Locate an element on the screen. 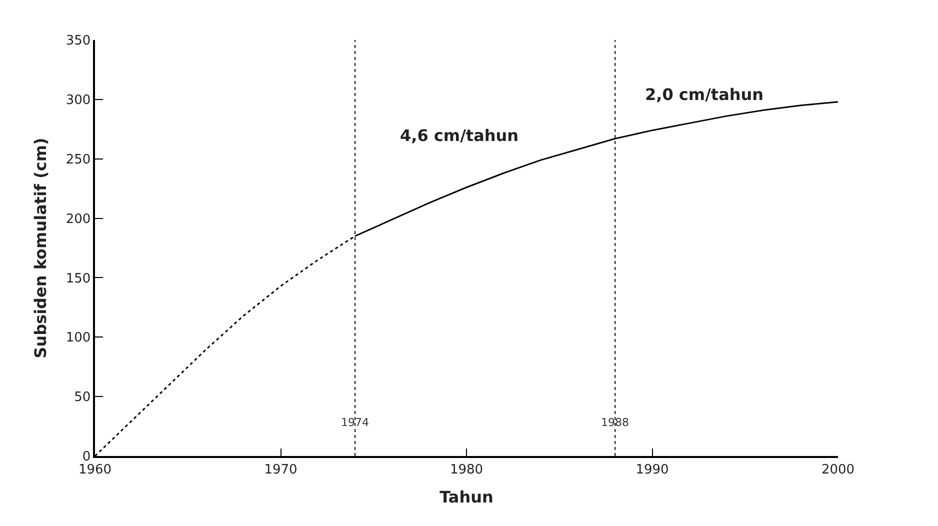 The image size is (938, 526). y-tick-label: 200 is located at coordinates (78, 219).